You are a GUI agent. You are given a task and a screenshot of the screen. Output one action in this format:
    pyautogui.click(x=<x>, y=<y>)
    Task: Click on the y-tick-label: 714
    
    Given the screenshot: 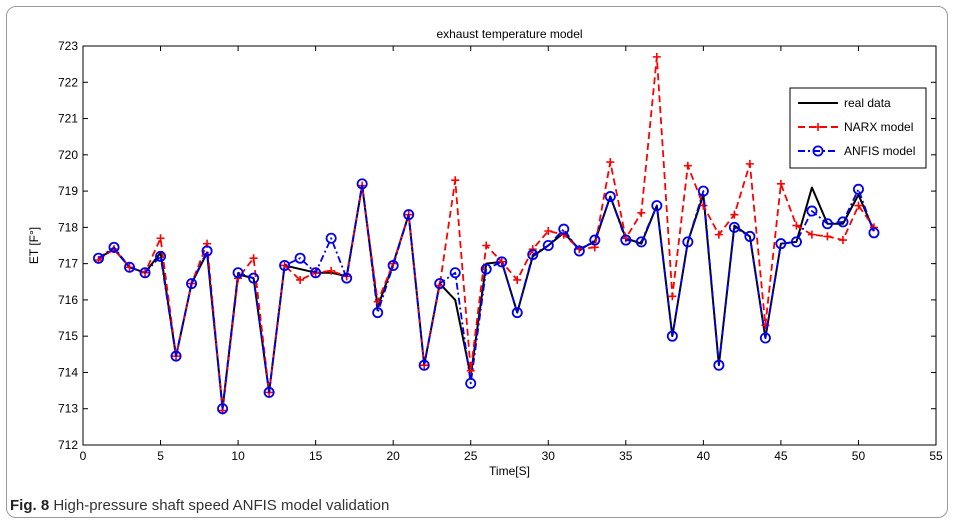 What is the action you would take?
    pyautogui.click(x=68, y=372)
    